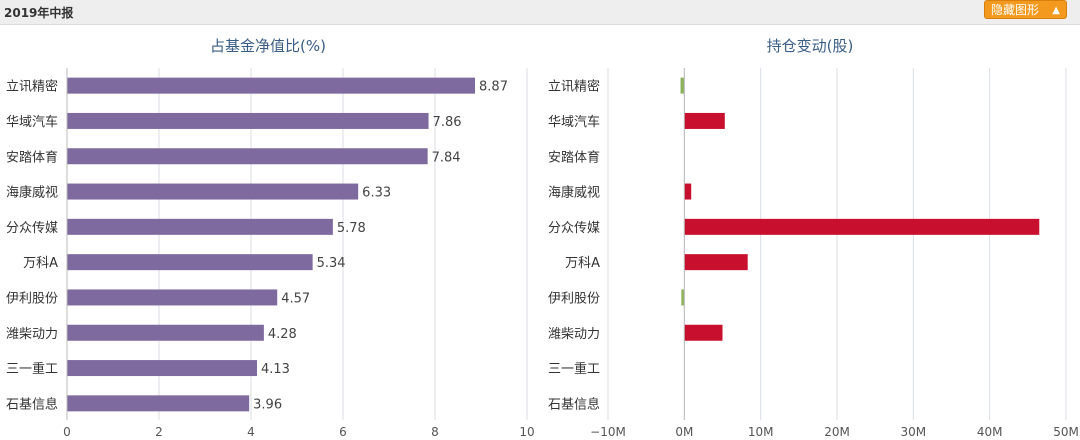 This screenshot has height=440, width=1080. What do you see at coordinates (32, 193) in the screenshot?
I see `left-chart-category-label: 海康威视` at bounding box center [32, 193].